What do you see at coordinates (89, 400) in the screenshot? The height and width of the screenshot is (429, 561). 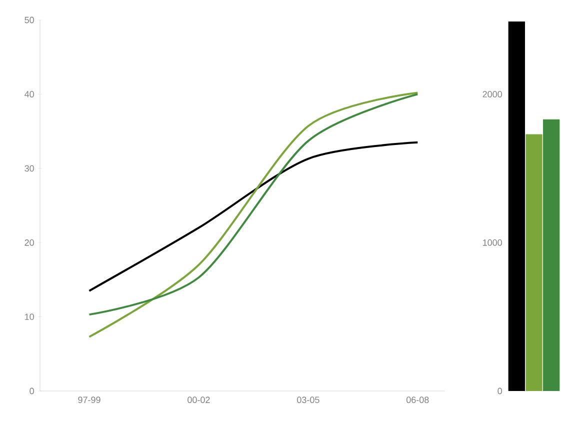 I see `x-tick-label: 97-99` at bounding box center [89, 400].